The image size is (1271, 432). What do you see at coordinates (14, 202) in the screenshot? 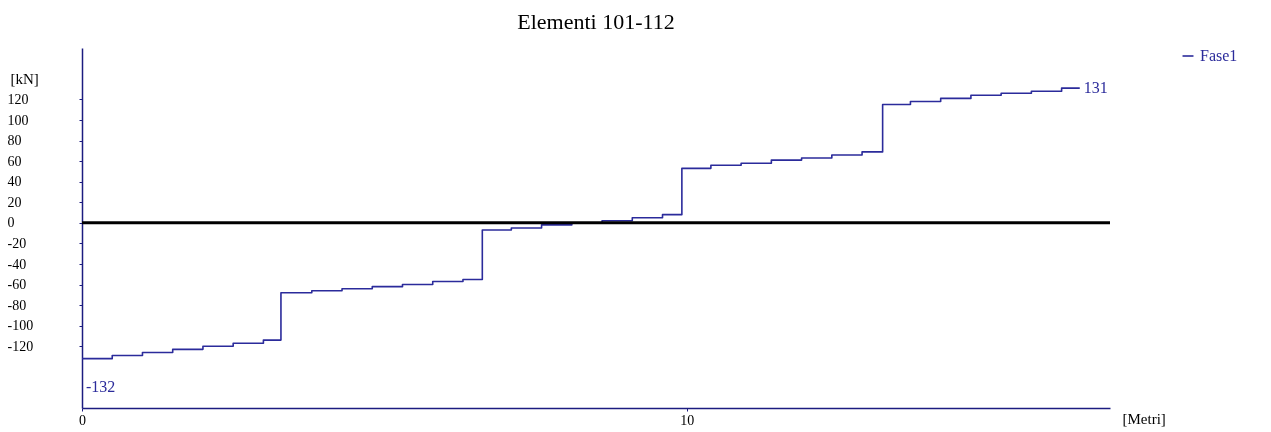
I see `y-tick-label: 20` at bounding box center [14, 202].